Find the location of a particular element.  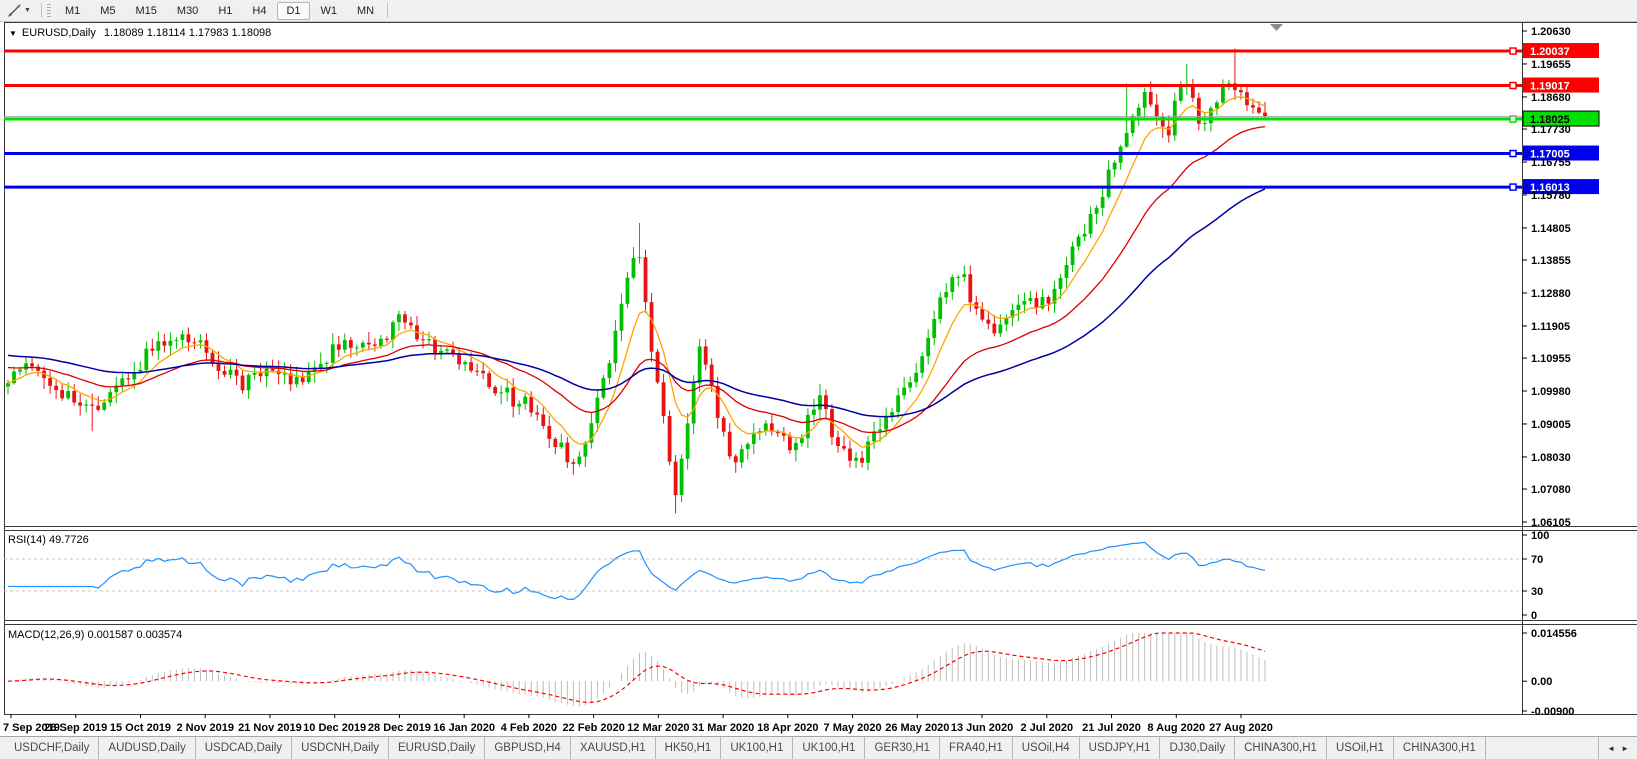

line-studies-button: ▼ is located at coordinates (19, 10).